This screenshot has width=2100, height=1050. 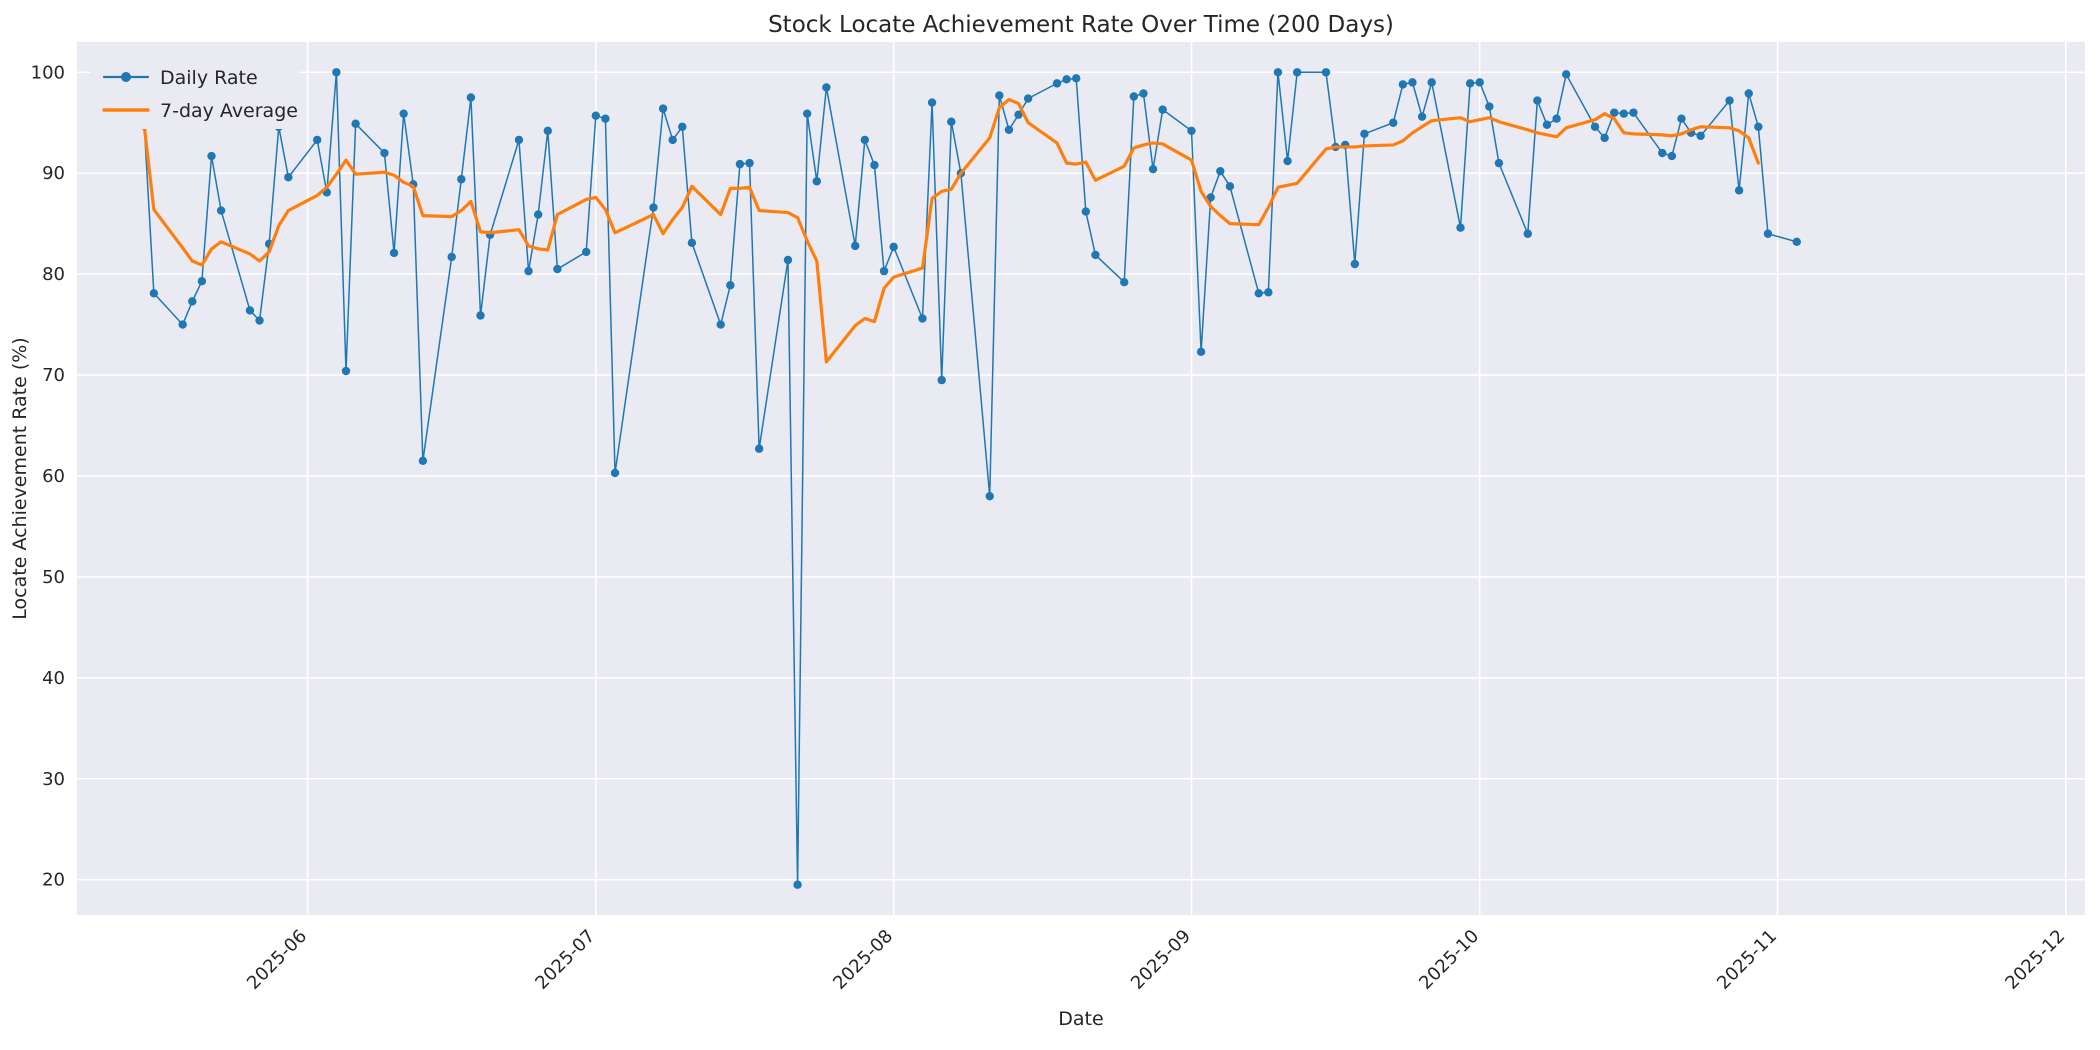 What do you see at coordinates (53, 678) in the screenshot?
I see `y-tick-label: 40` at bounding box center [53, 678].